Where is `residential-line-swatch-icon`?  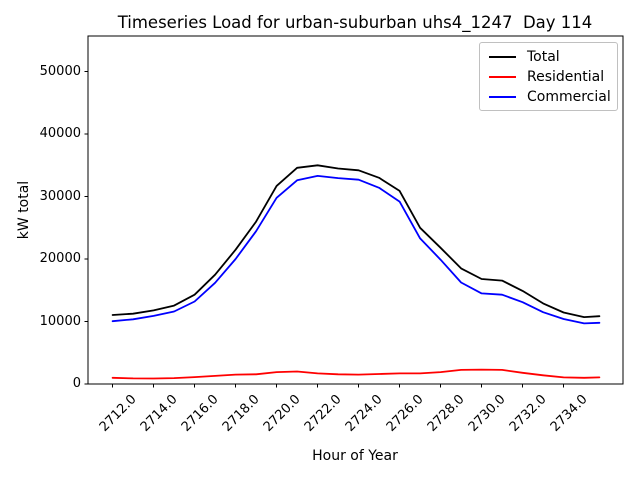
residential-line-swatch-icon is located at coordinates (502, 77).